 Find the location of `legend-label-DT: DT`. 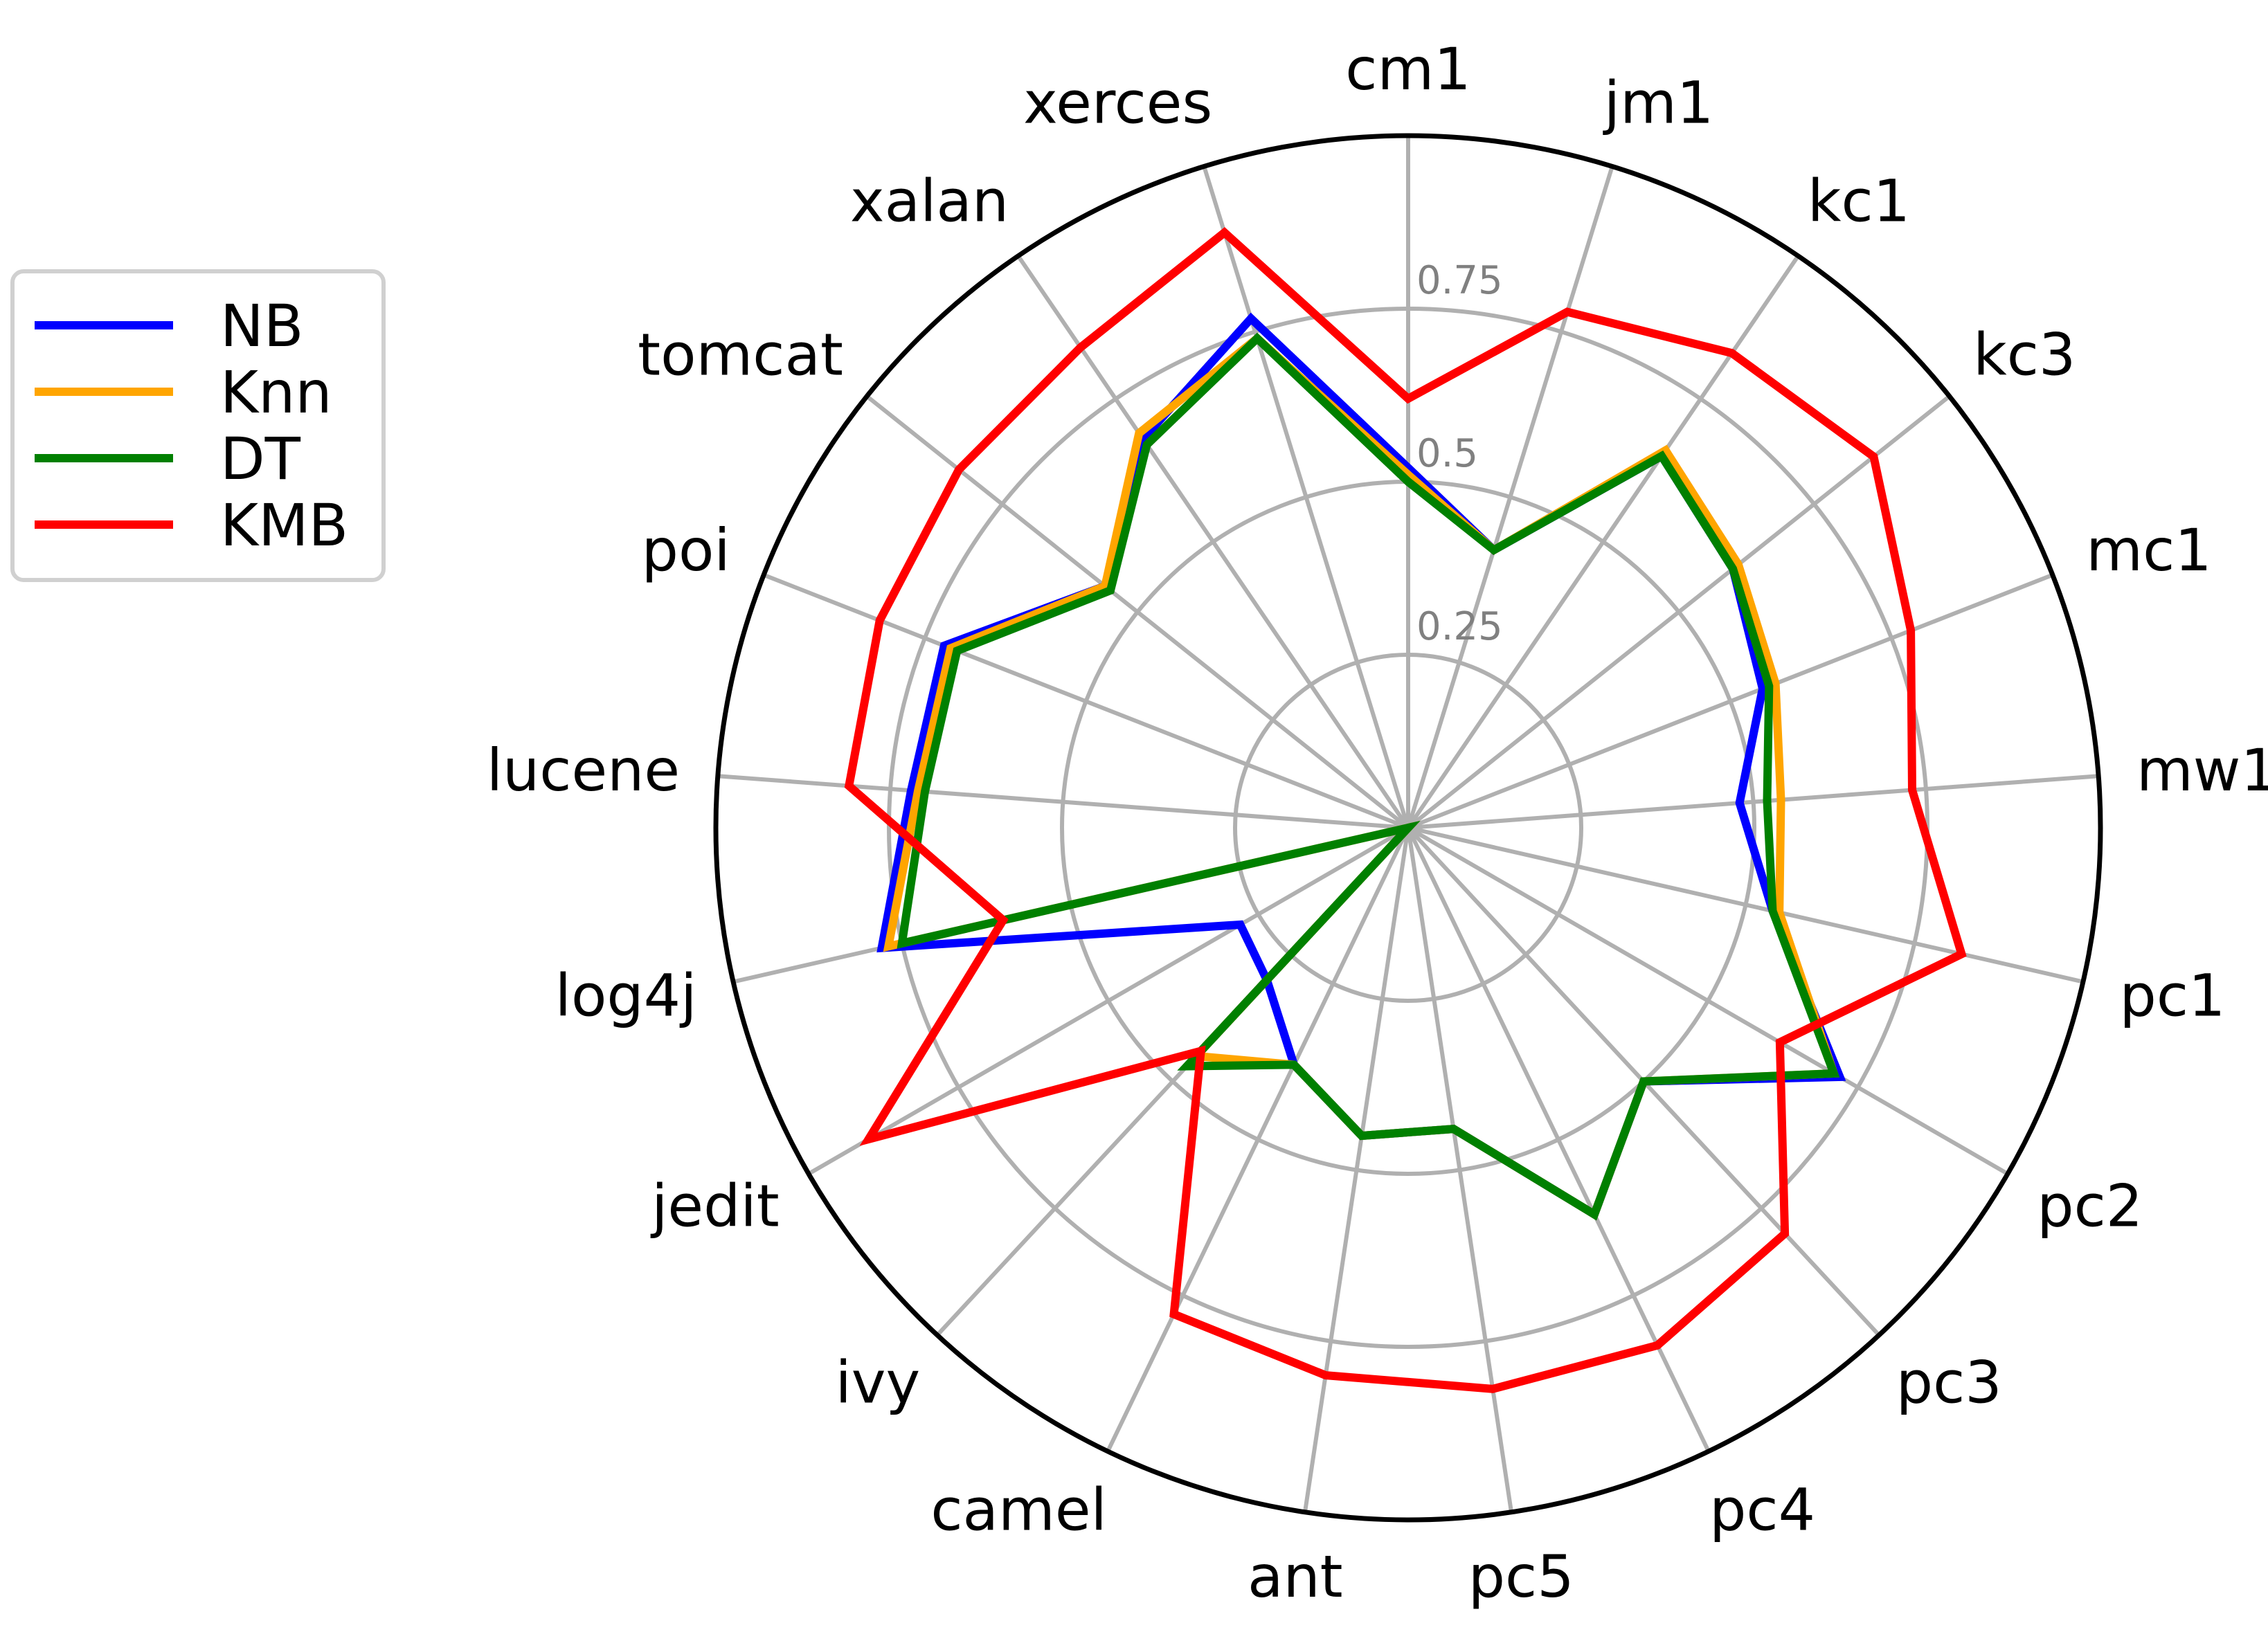

legend-label-DT: DT is located at coordinates (260, 459).